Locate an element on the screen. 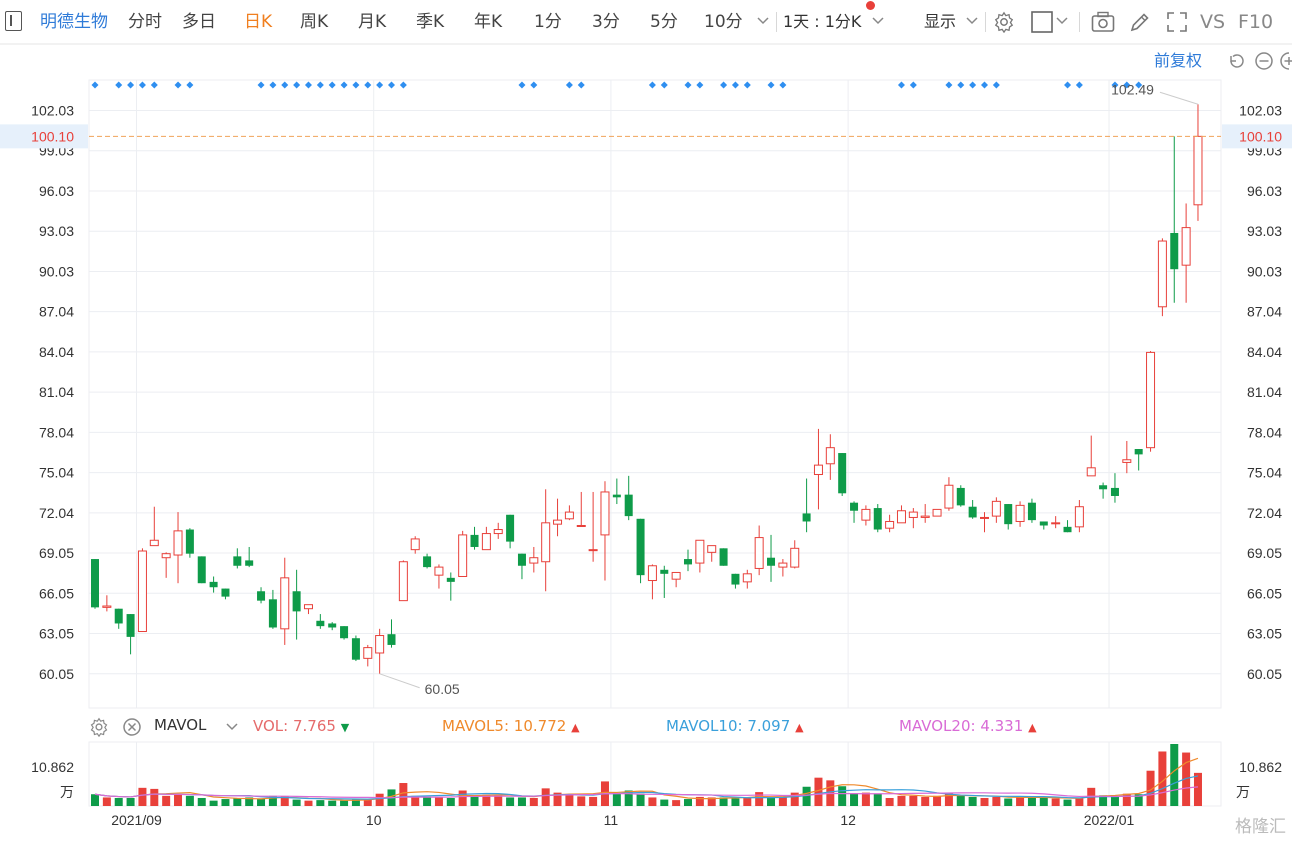 The image size is (1292, 845). date-tick: 11 is located at coordinates (611, 820).